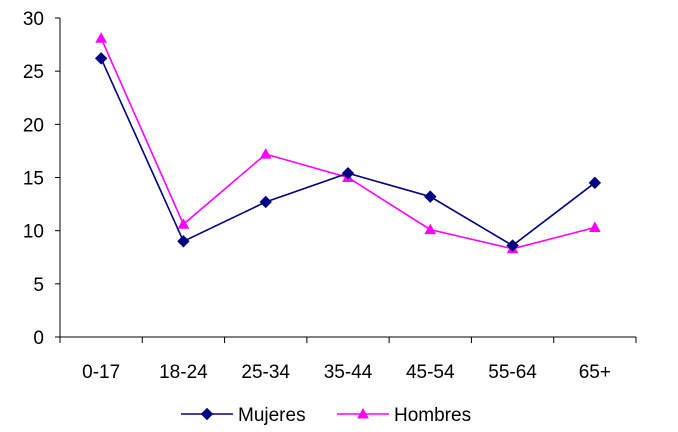  I want to click on y-tick-label: 5, so click(38, 285).